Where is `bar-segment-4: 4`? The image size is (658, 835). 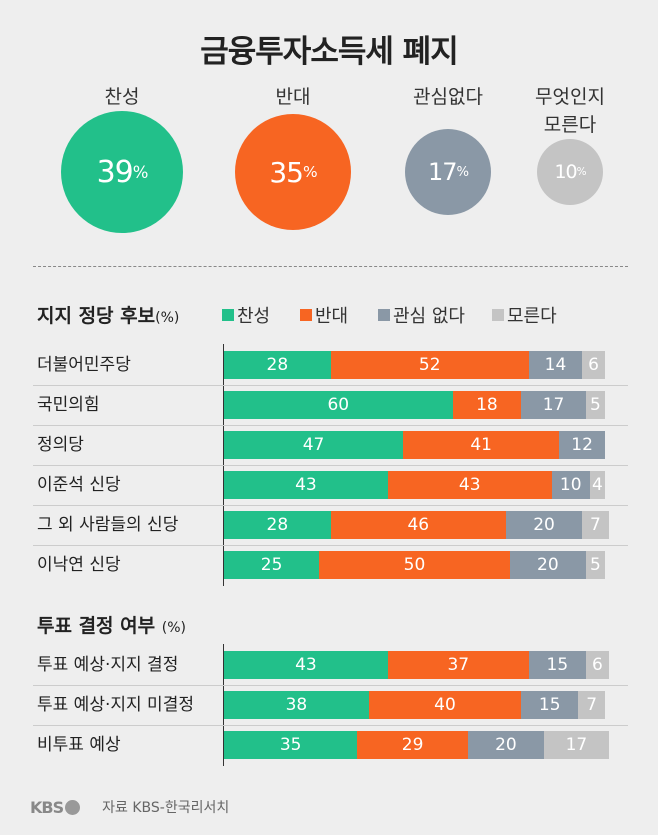 bar-segment-4: 4 is located at coordinates (597, 485).